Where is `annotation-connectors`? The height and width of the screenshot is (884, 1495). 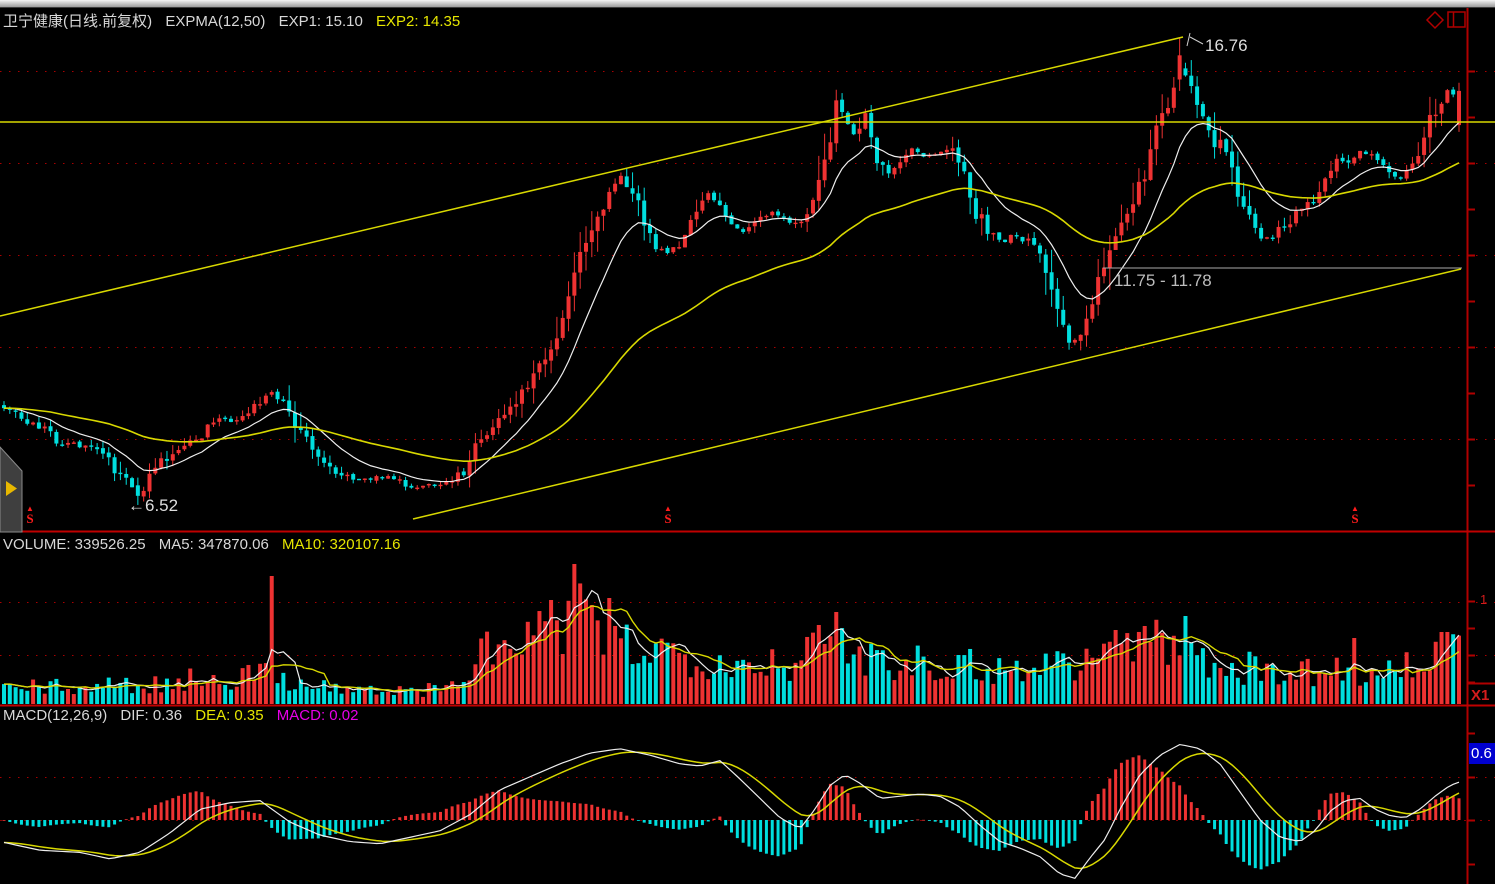
annotation-connectors is located at coordinates (1195, 39).